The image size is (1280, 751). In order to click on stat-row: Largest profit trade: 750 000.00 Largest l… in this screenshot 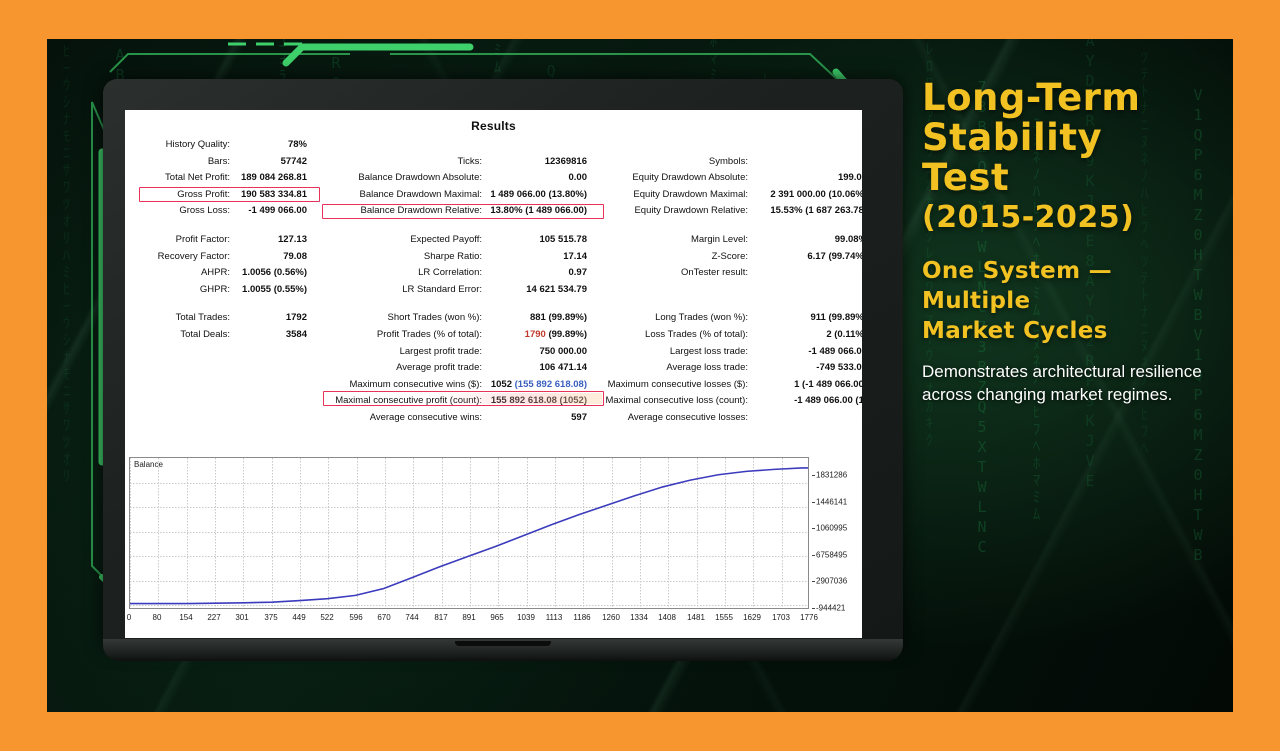, I will do `click(500, 354)`.